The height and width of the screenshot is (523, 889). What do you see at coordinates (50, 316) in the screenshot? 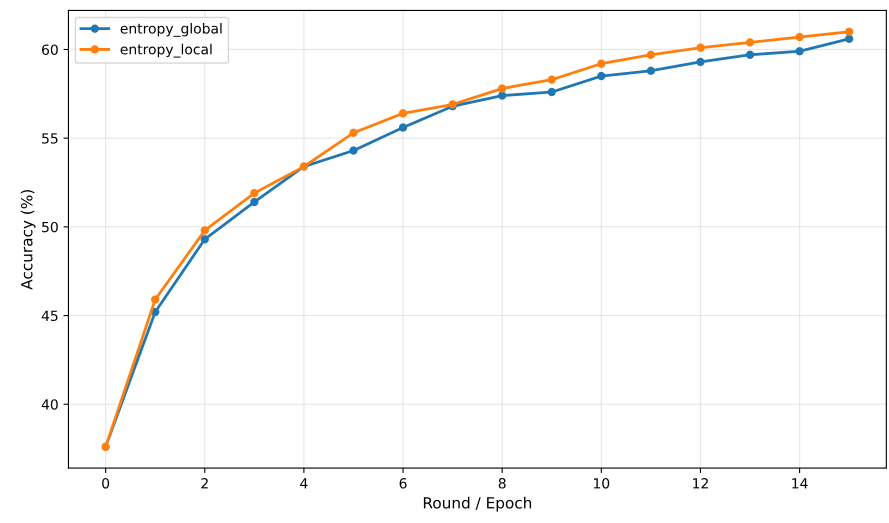
I see `y-tick-label: 45` at bounding box center [50, 316].